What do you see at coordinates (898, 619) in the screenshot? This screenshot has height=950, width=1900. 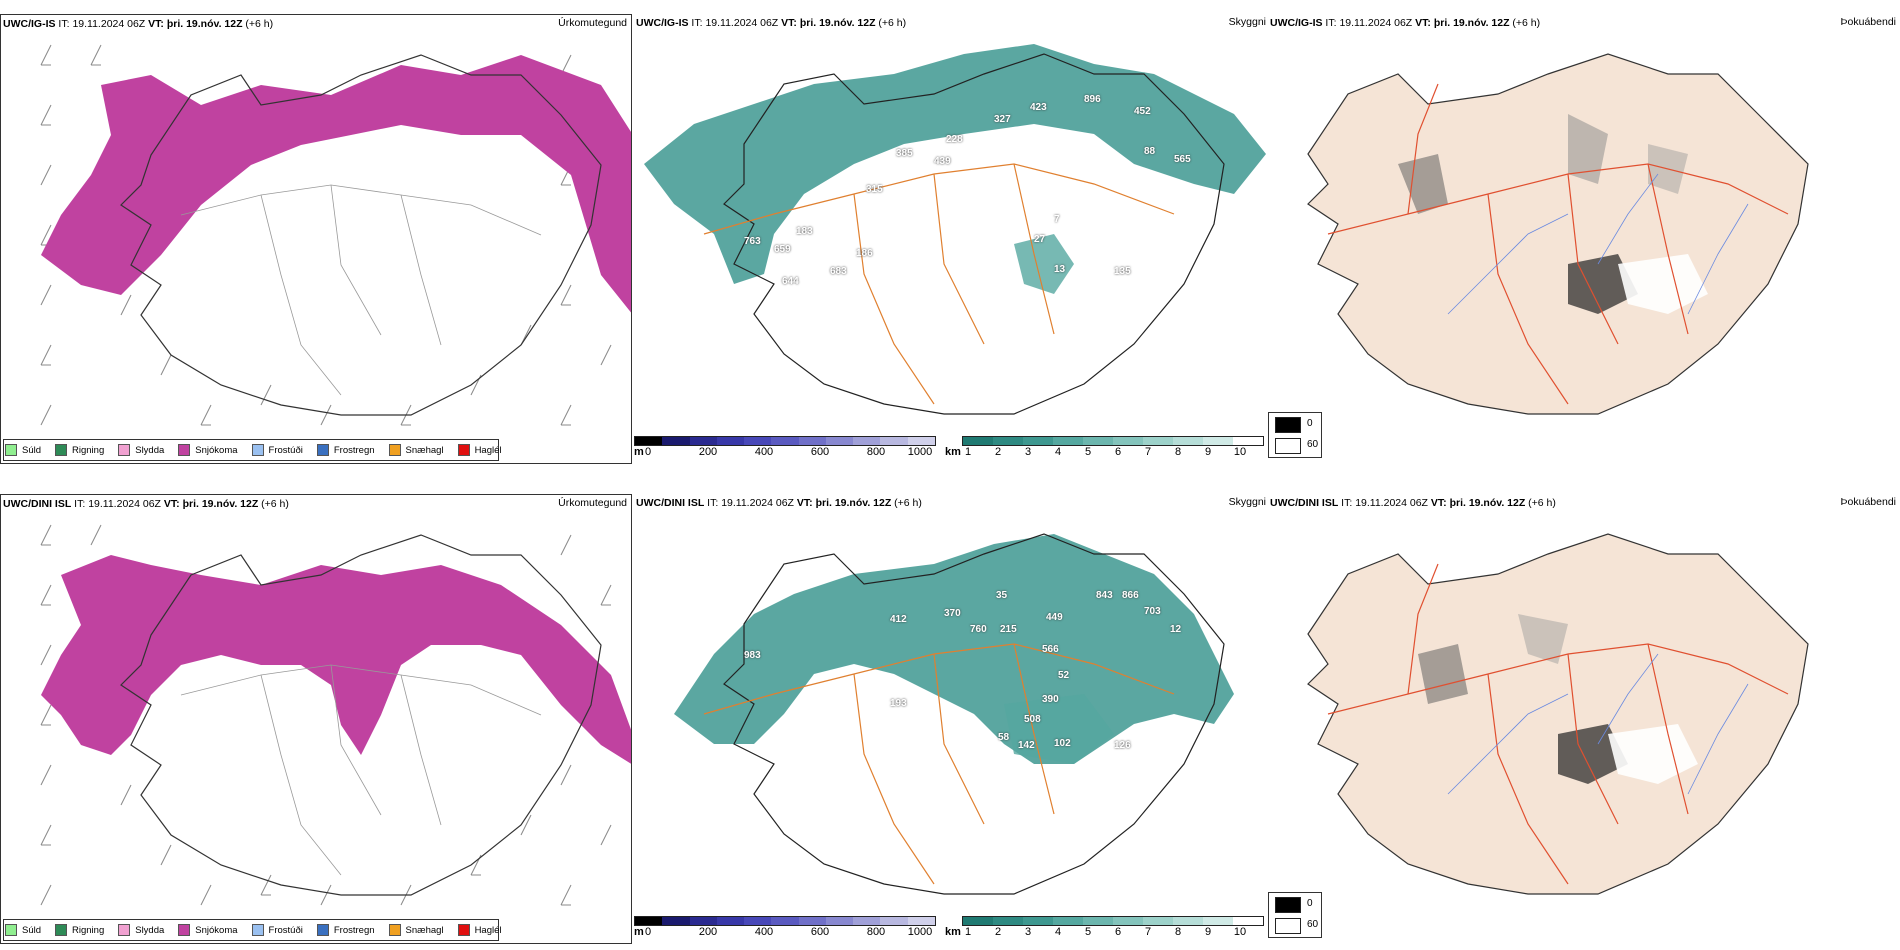 I see `cloud-base-label: 412` at bounding box center [898, 619].